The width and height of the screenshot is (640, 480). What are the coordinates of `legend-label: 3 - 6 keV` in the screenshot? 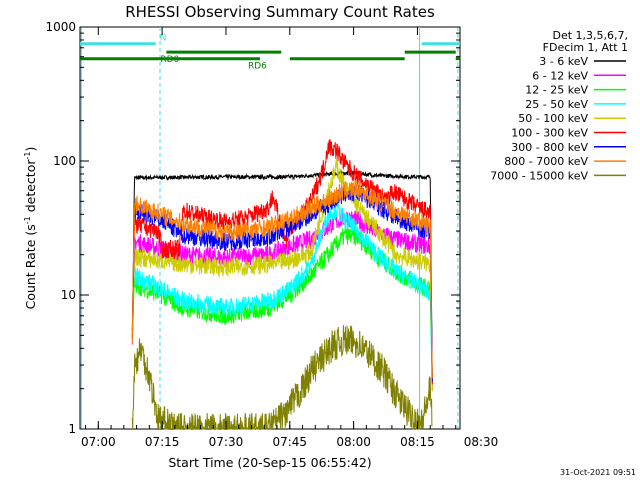 It's located at (563, 61).